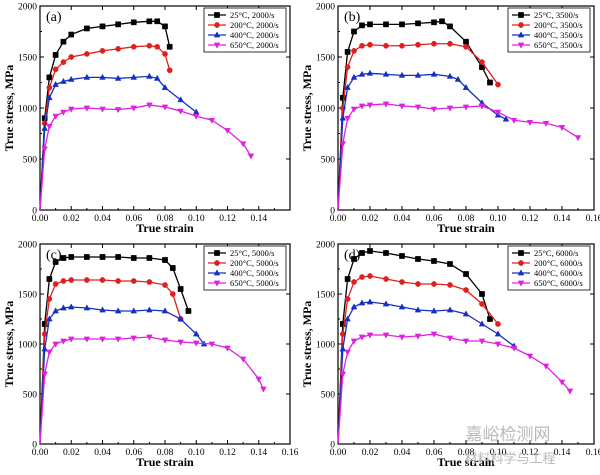  What do you see at coordinates (332, 446) in the screenshot?
I see `y-tick-label: 0` at bounding box center [332, 446].